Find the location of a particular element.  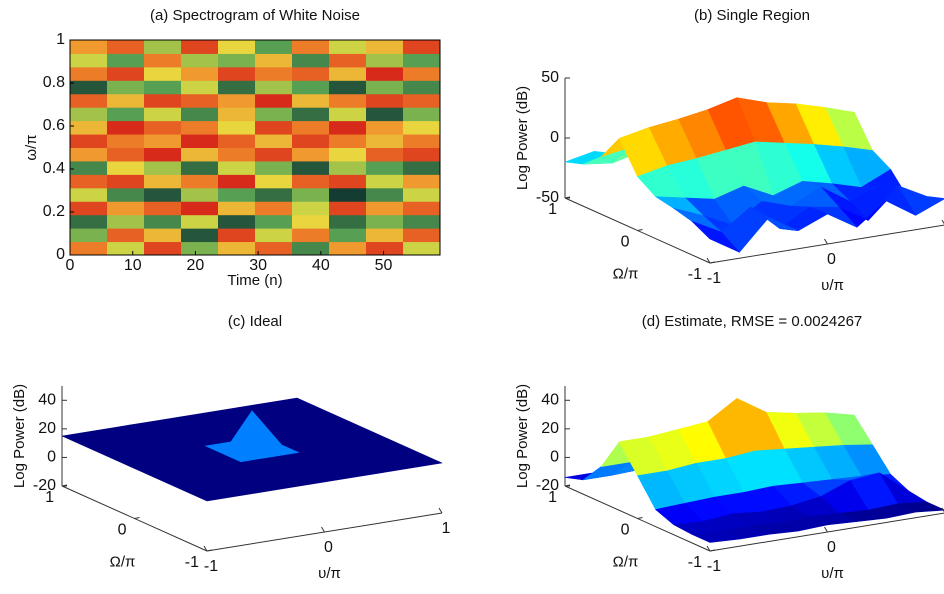

z-tick-label: 20 is located at coordinates (47, 428).